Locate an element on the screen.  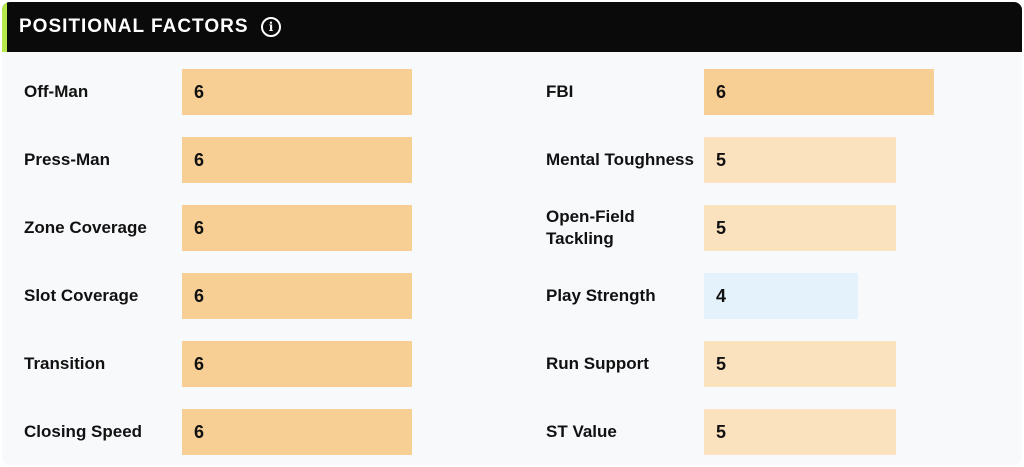
factor-label: Mental Toughness is located at coordinates (620, 159).